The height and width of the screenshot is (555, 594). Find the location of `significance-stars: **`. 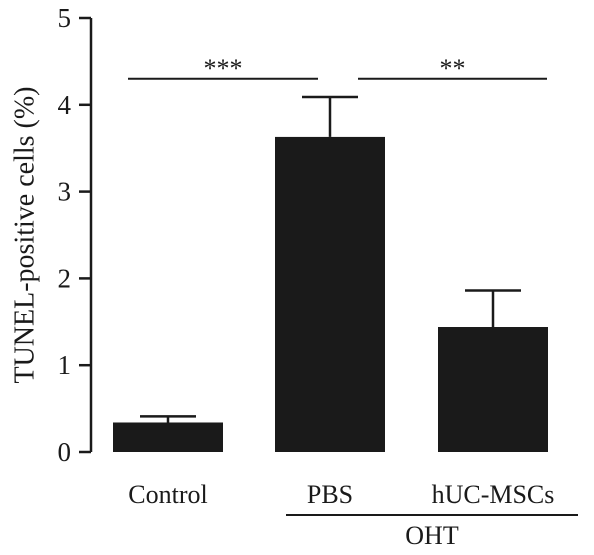

significance-stars: ** is located at coordinates (453, 68).